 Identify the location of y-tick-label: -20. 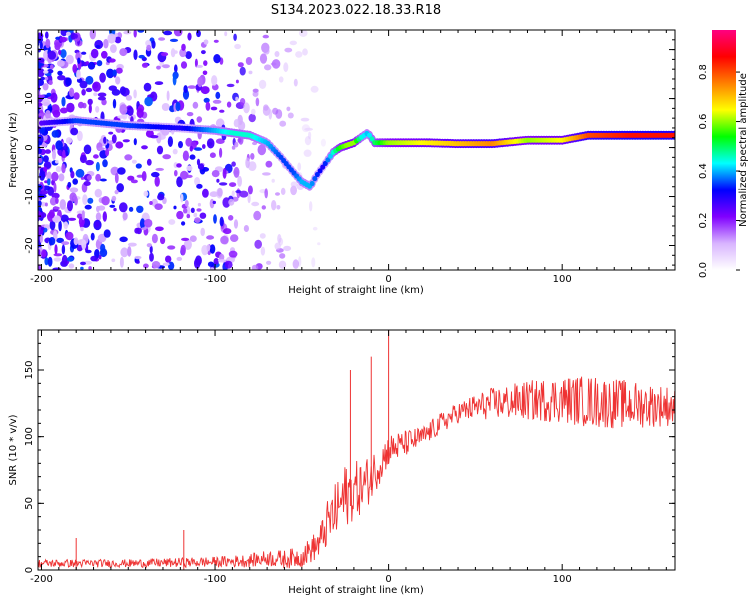
(29, 245).